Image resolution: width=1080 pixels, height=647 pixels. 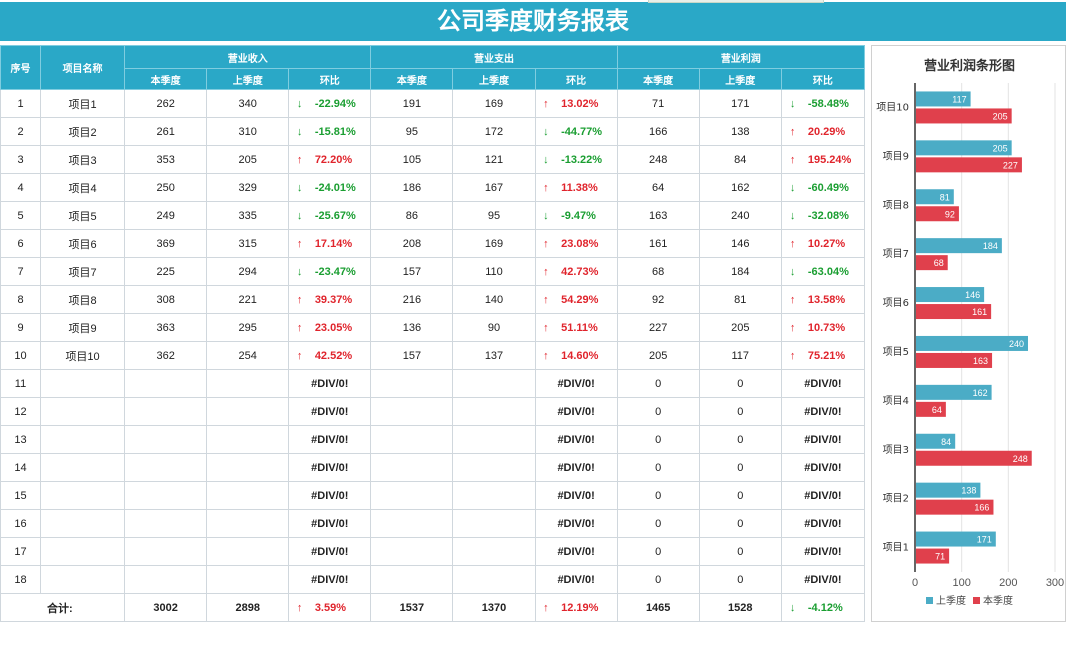 I want to click on cell: 353, so click(x=166, y=159).